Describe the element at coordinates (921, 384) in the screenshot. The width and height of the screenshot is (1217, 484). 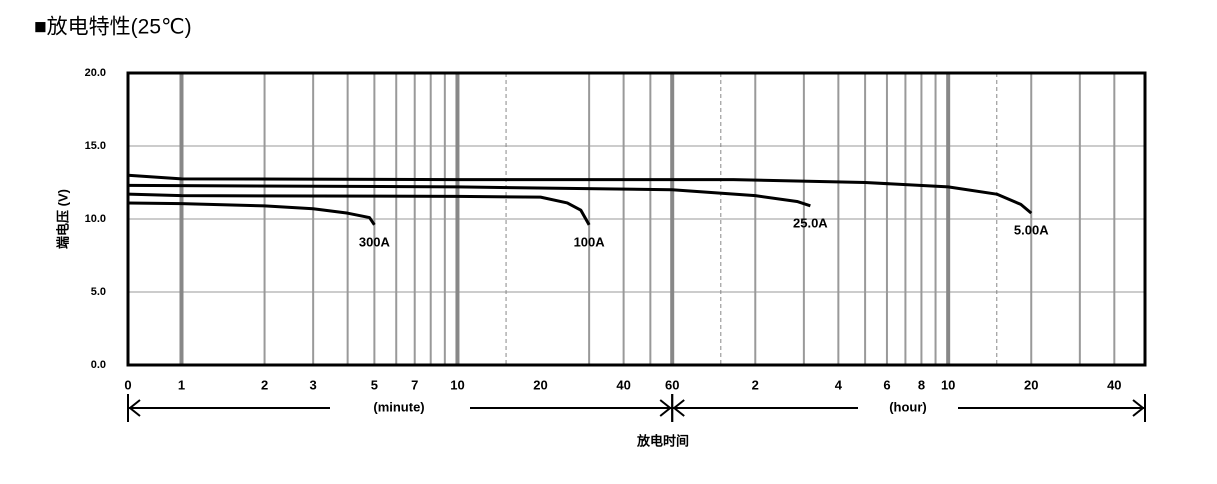
I see `x-tick-label: 8` at that location.